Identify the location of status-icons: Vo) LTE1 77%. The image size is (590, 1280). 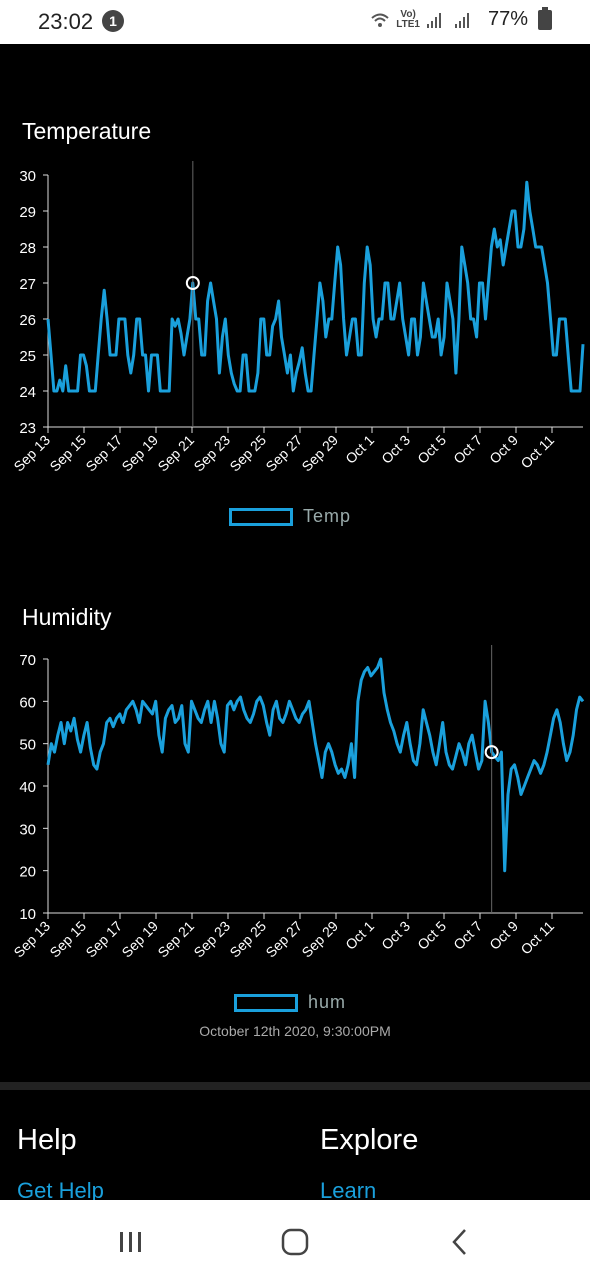
(461, 18).